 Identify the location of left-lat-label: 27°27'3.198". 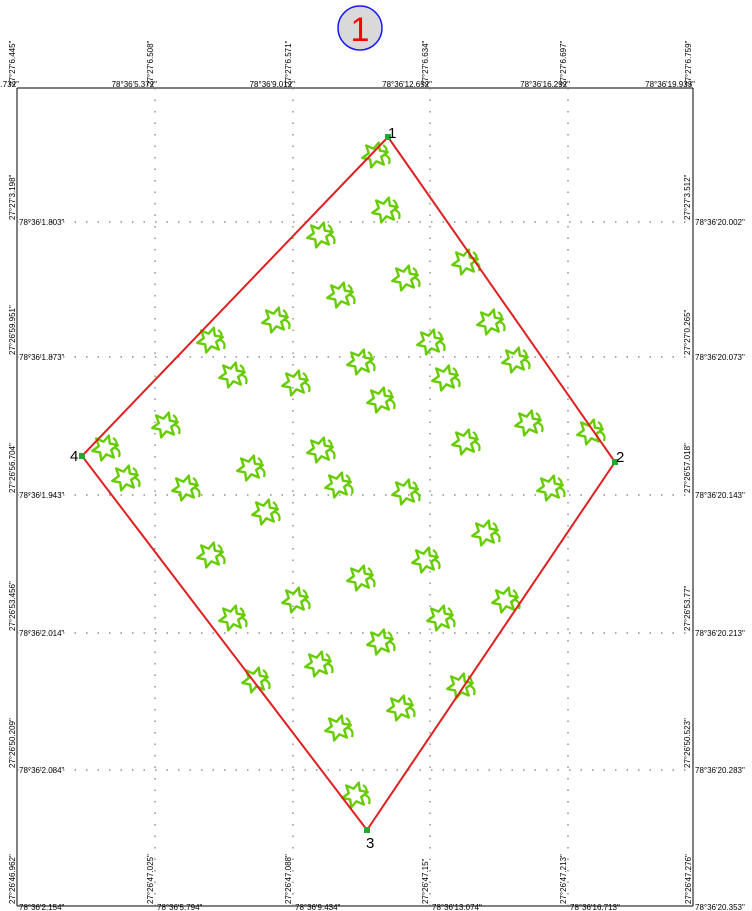
(12, 197).